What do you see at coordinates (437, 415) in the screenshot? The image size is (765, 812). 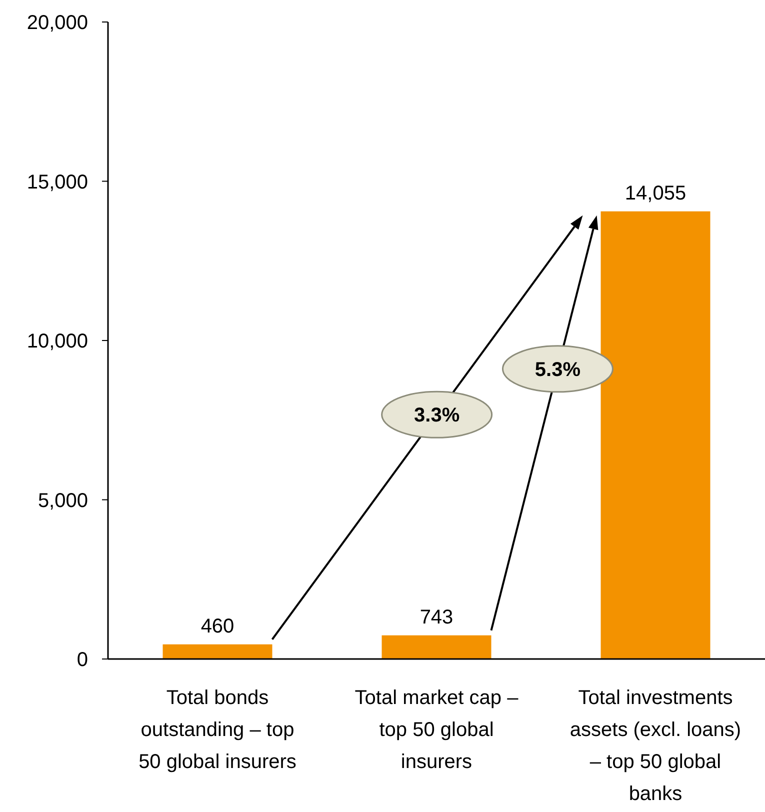 I see `annotation: 3.3%` at bounding box center [437, 415].